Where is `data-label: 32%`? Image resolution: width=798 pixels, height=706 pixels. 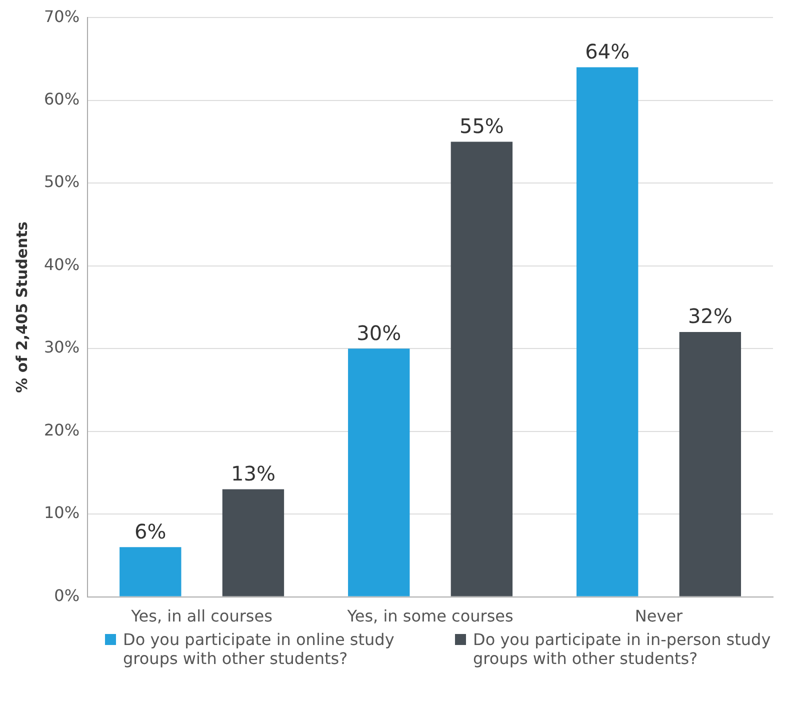 data-label: 32% is located at coordinates (710, 316).